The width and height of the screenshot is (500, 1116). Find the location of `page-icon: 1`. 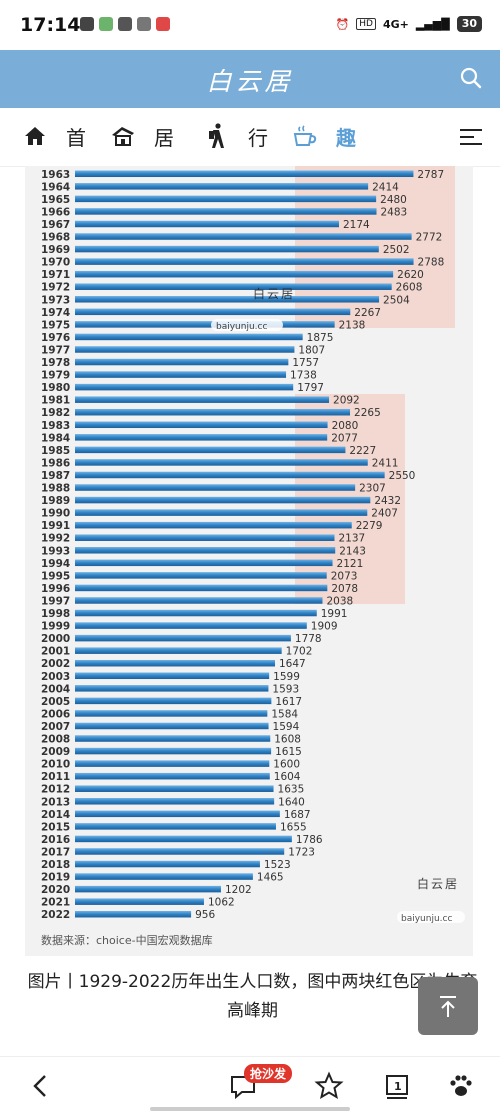

page-icon: 1 is located at coordinates (397, 1086).